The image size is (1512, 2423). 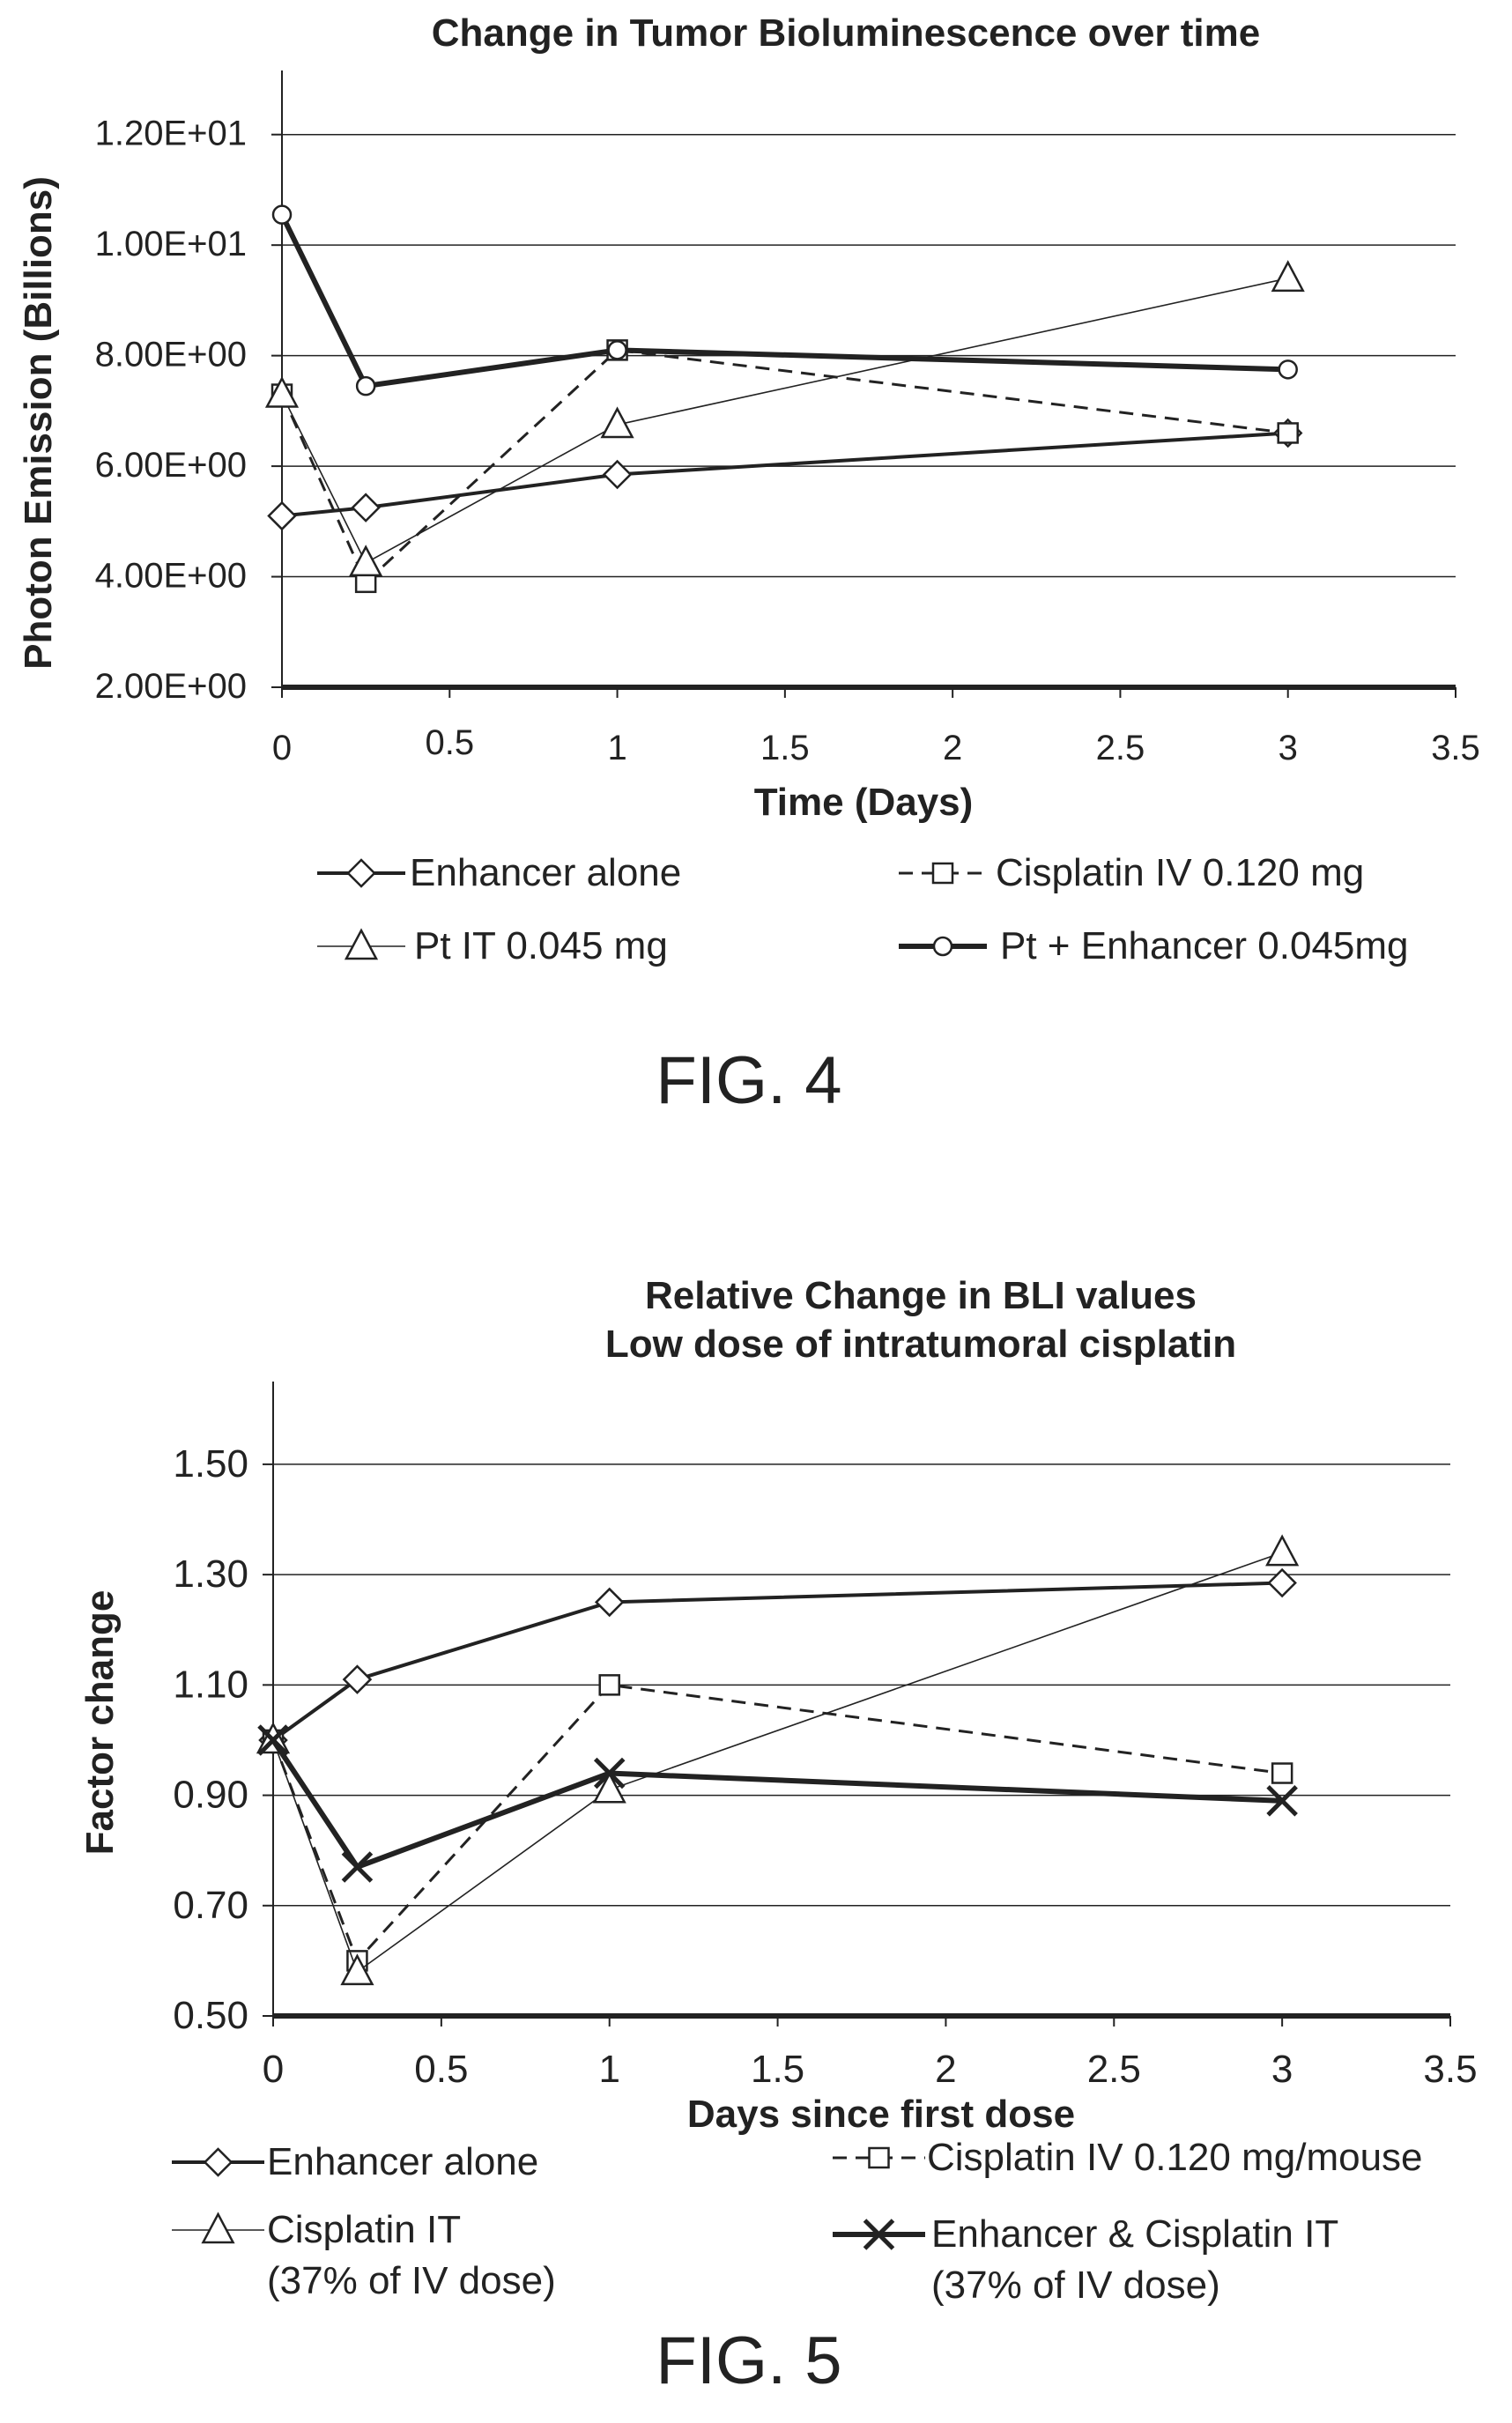 What do you see at coordinates (38, 423) in the screenshot?
I see `y-axis-label: Photon Emission (Billions)` at bounding box center [38, 423].